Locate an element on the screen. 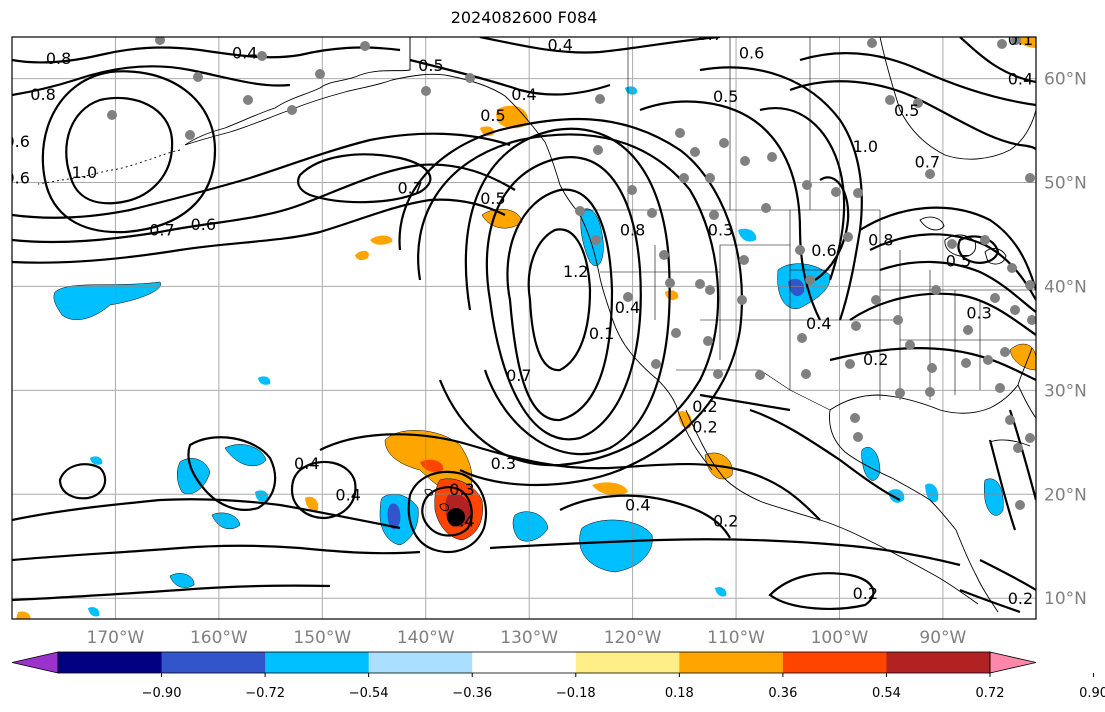 The width and height of the screenshot is (1105, 712). colorbar-frame is located at coordinates (524, 662).